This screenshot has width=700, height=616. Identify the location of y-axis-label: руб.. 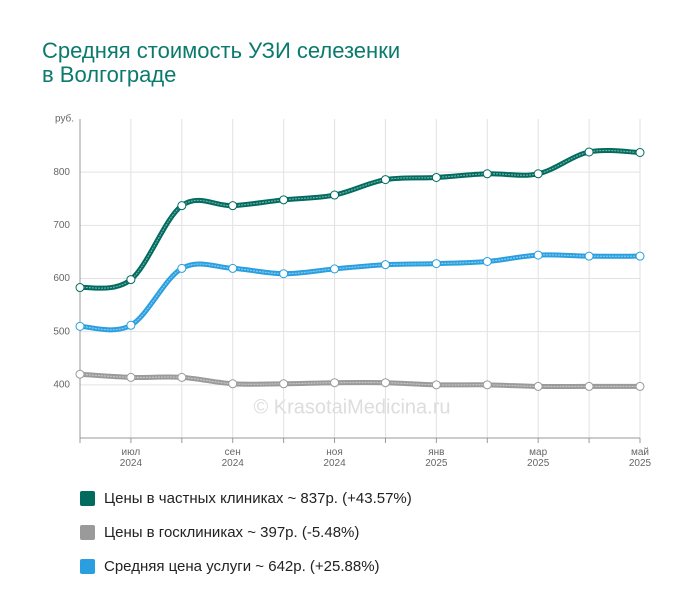
(64, 119).